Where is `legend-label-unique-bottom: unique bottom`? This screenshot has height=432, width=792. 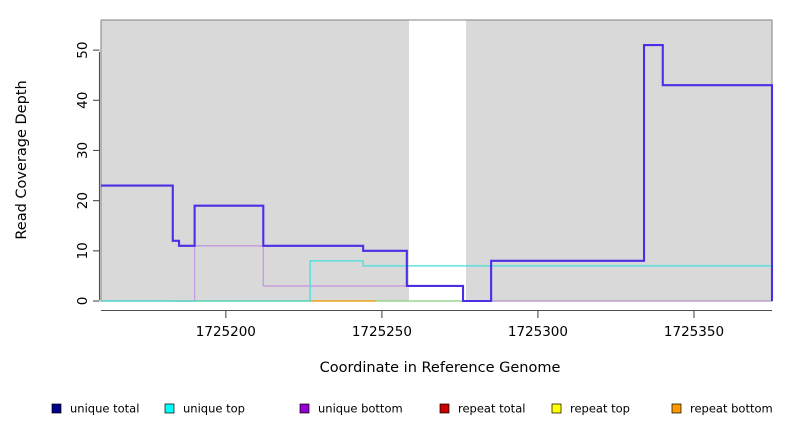
legend-label-unique-bottom: unique bottom is located at coordinates (360, 409).